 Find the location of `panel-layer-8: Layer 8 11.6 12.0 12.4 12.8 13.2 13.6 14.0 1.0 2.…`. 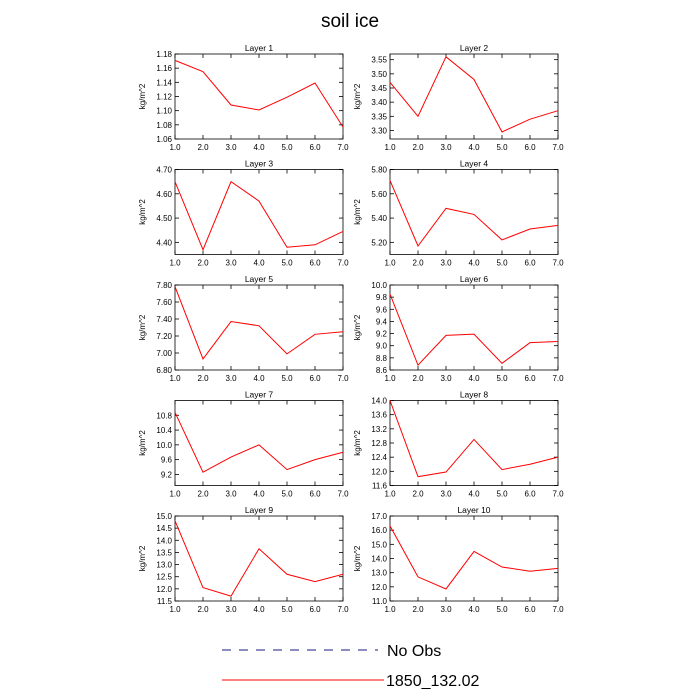

panel-layer-8: Layer 8 11.6 12.0 12.4 12.8 13.2 13.6 14.0 1.0 2.… is located at coordinates (458, 444).